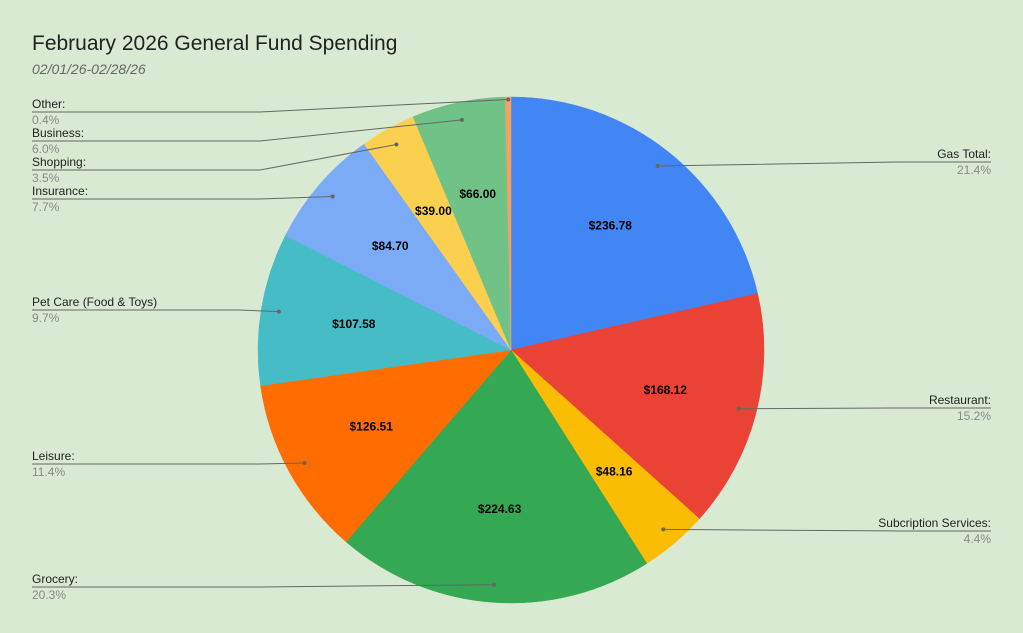  What do you see at coordinates (58, 133) in the screenshot?
I see `legend-name-business: Business:` at bounding box center [58, 133].